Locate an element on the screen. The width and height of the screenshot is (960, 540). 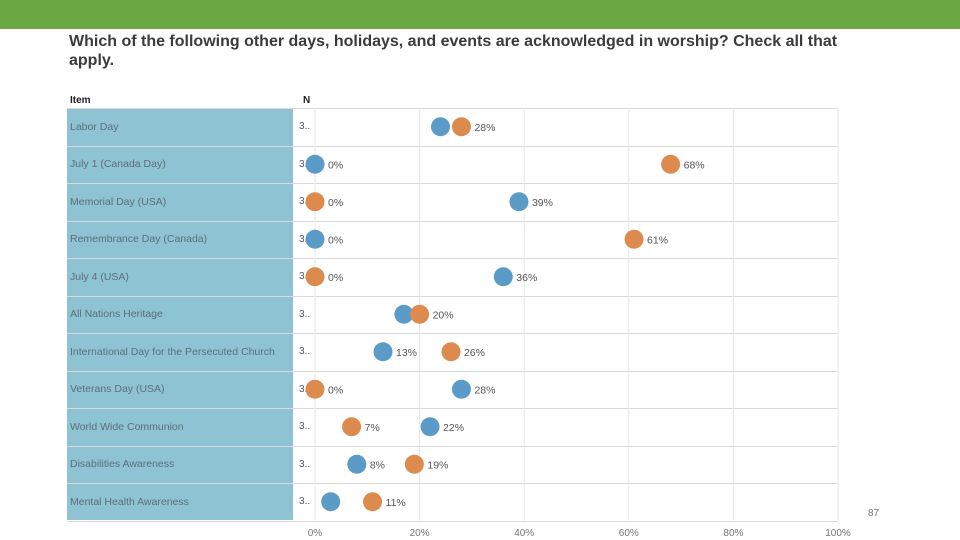
column-header-n: N is located at coordinates (307, 100).